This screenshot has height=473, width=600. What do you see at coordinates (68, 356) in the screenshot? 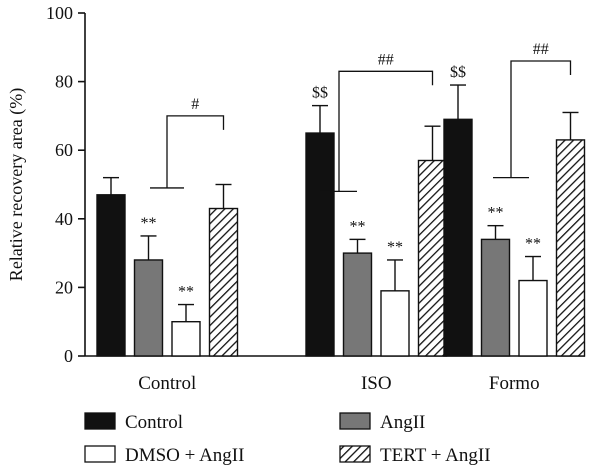
I see `y-tick-label: 0` at bounding box center [68, 356].